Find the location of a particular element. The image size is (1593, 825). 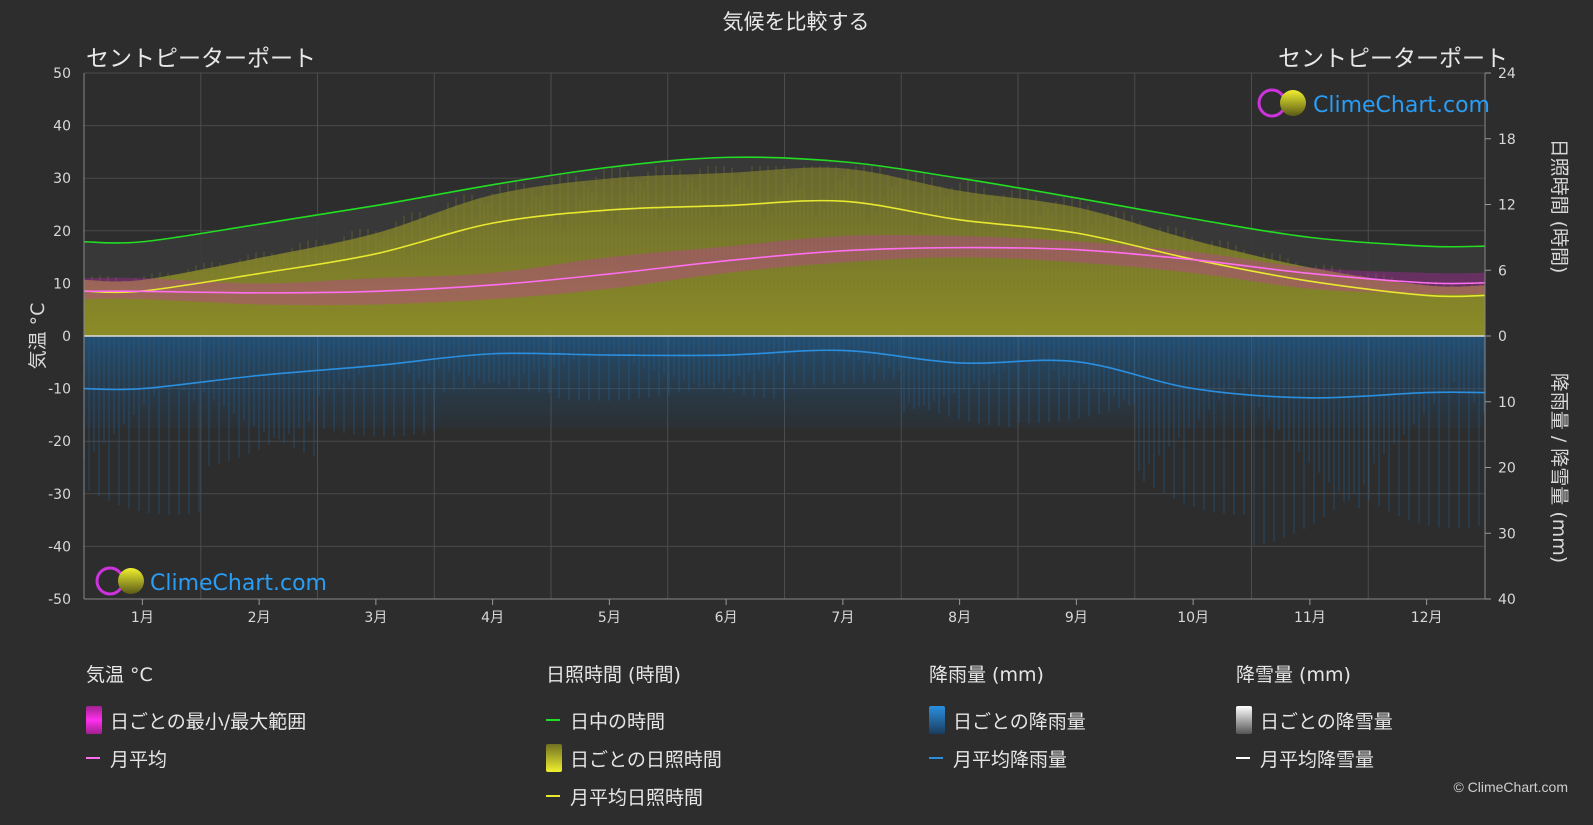

y-right-bottom-tick-label: 20 is located at coordinates (1507, 469).